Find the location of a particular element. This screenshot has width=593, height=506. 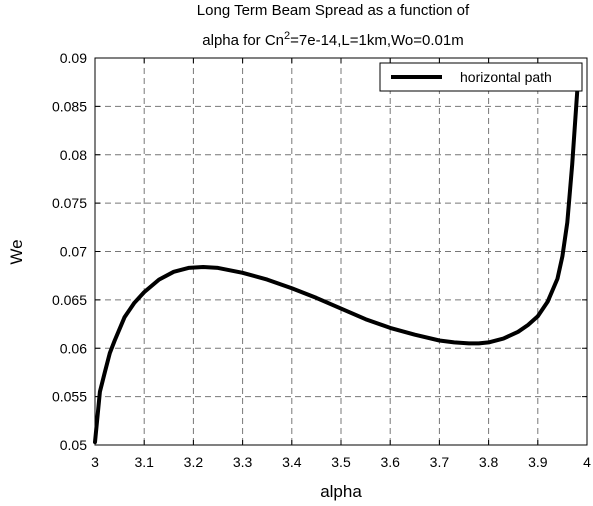

y-tick-label: 0.08 is located at coordinates (73, 155).